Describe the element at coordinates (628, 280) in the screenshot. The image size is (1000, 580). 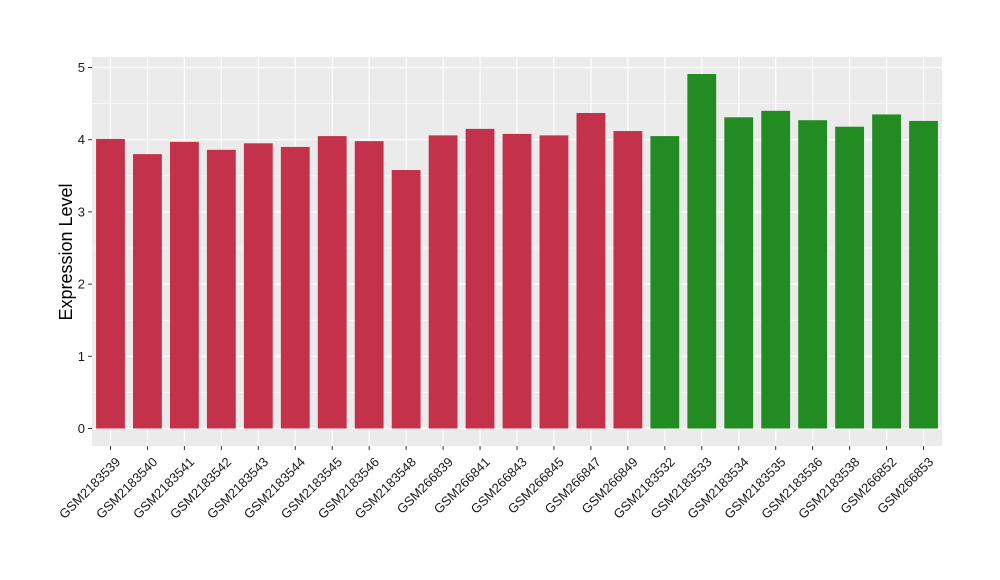
I see `bar-GSM266849` at that location.